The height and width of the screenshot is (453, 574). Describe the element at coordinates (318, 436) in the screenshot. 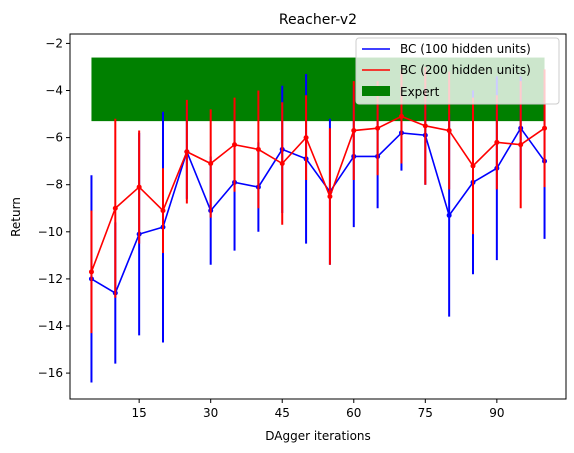

I see `x-axis-label: DAgger iterations` at that location.